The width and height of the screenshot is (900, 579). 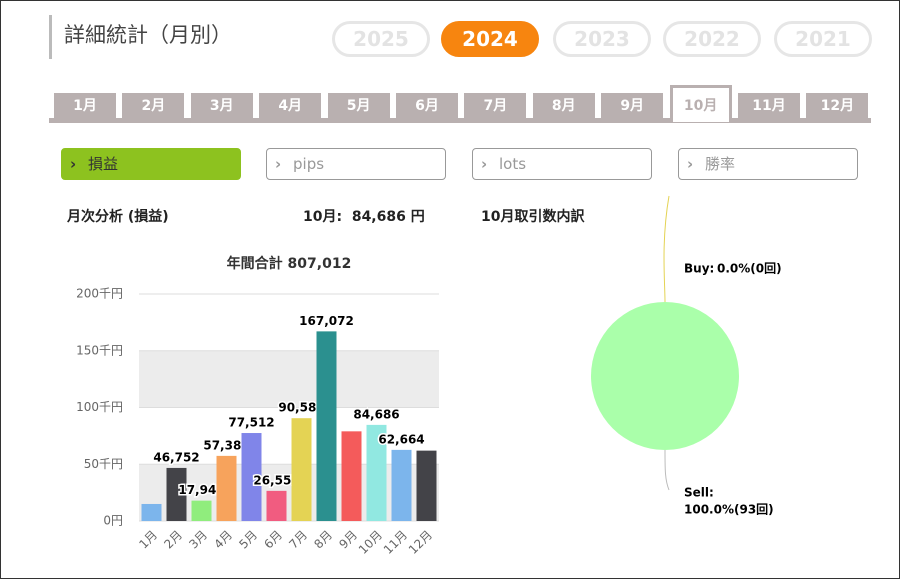 What do you see at coordinates (768, 164) in the screenshot?
I see `metric-button: › 勝率` at bounding box center [768, 164].